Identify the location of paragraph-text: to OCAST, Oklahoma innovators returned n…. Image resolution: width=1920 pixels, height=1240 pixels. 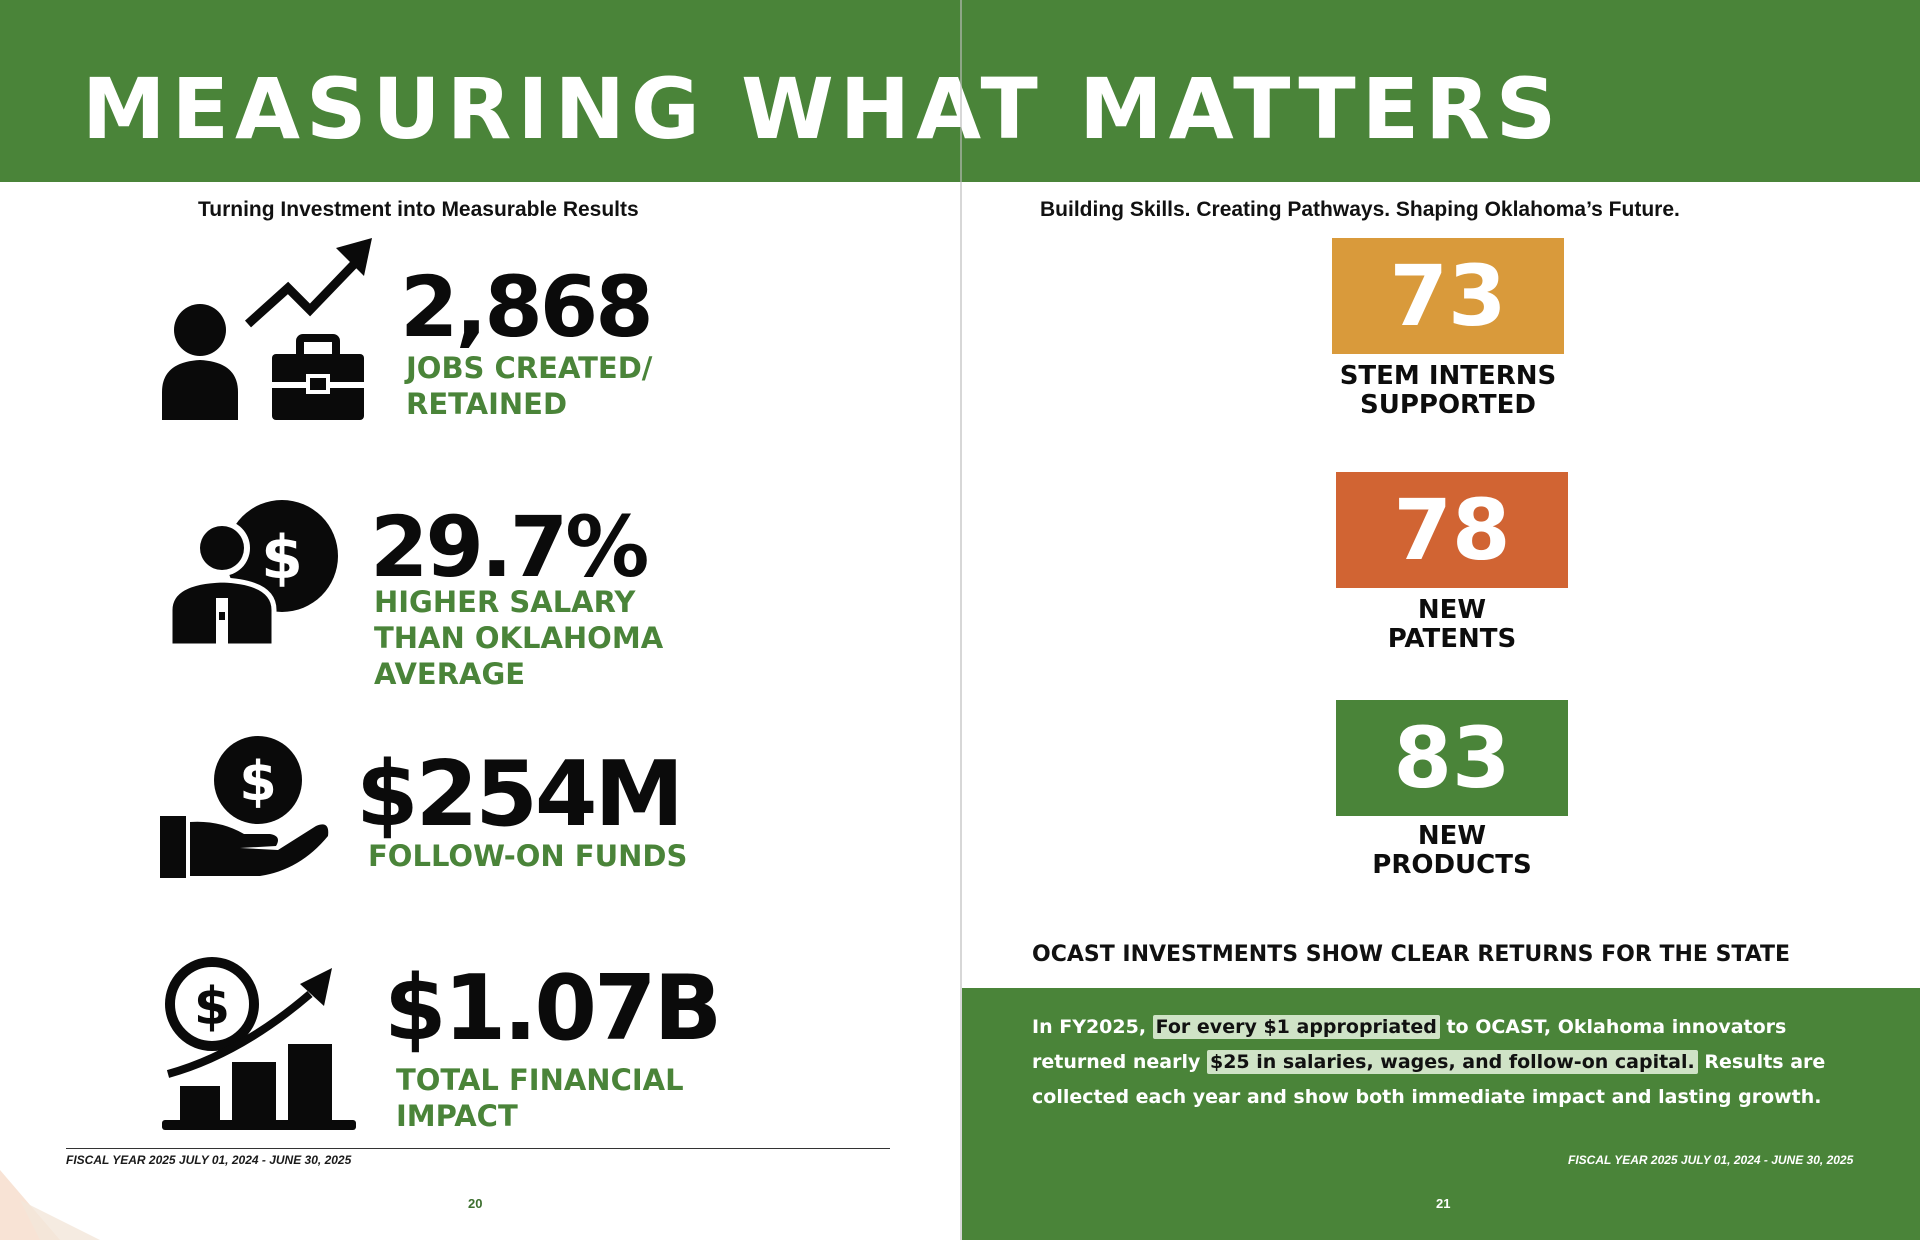
(1409, 1044).